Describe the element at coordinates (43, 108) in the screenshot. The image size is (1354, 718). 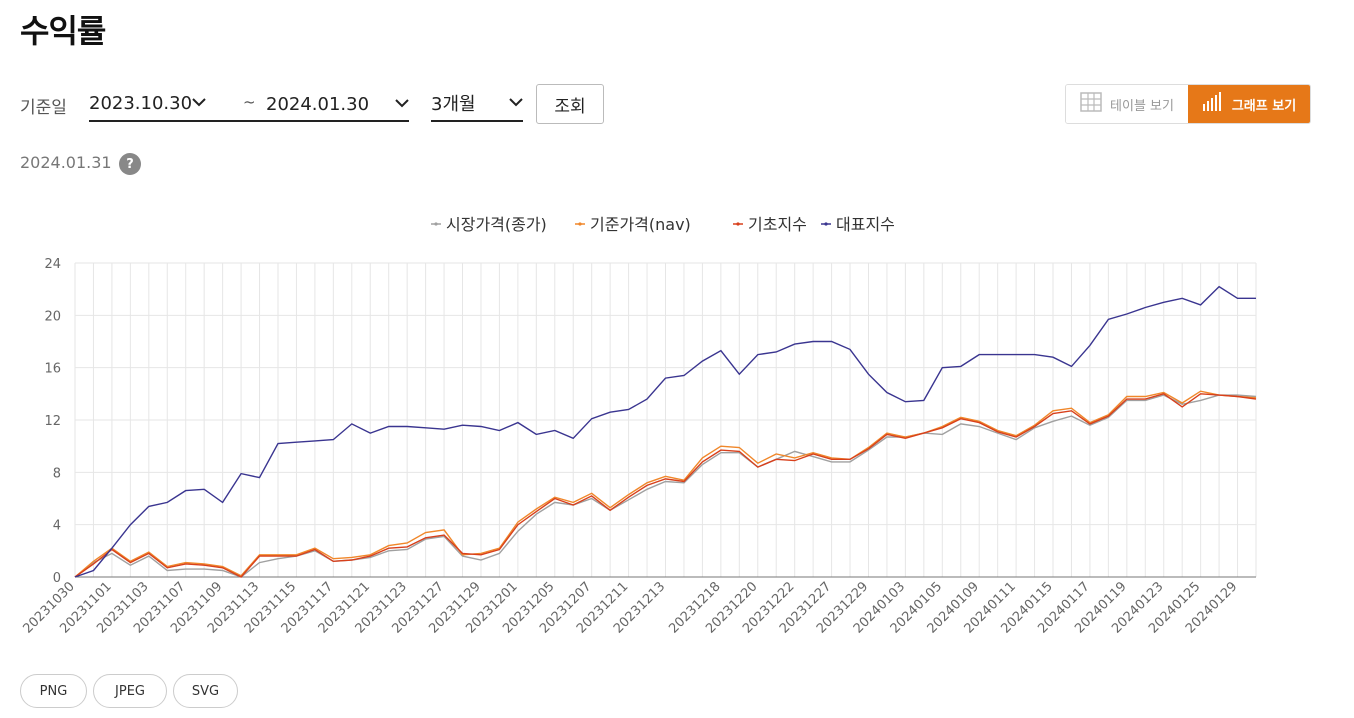
I see `base-date-label: 기준일` at that location.